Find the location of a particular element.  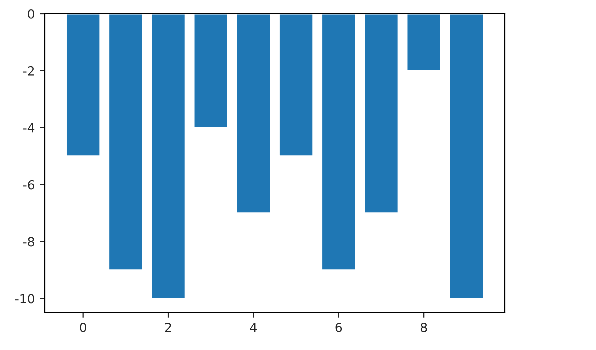

x-tick-label: 6 is located at coordinates (339, 327).